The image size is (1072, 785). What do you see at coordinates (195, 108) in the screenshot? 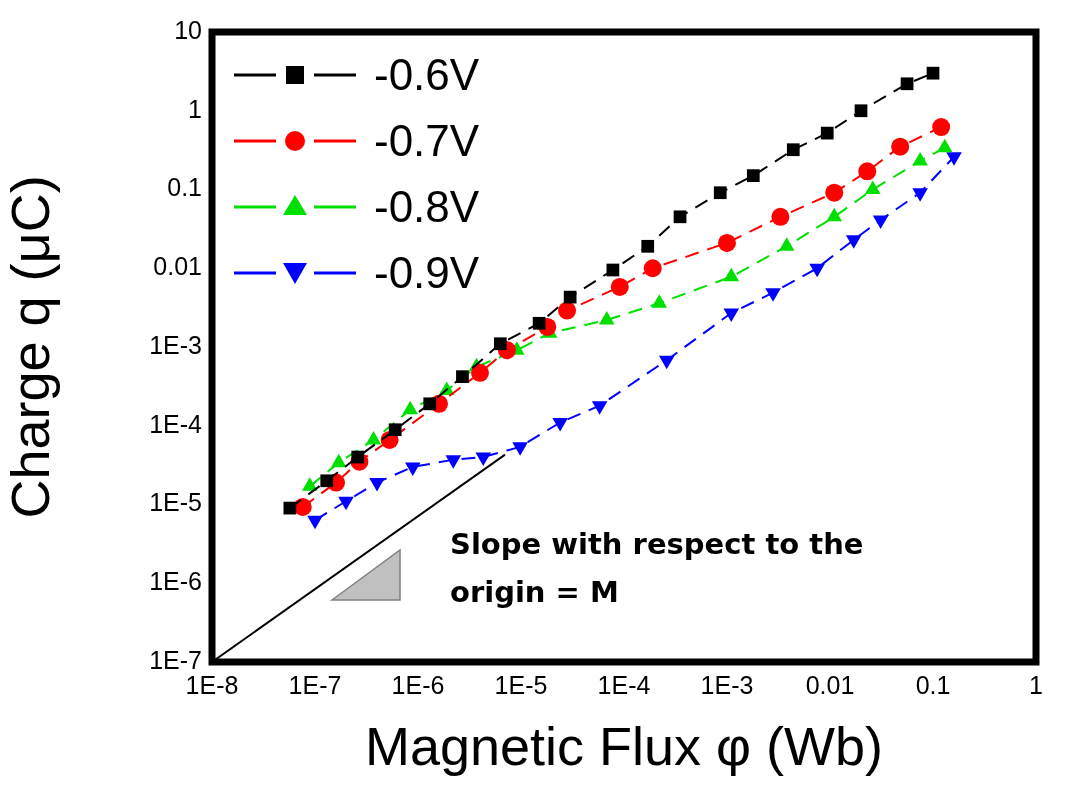
I see `y-tick-label: 1` at bounding box center [195, 108].